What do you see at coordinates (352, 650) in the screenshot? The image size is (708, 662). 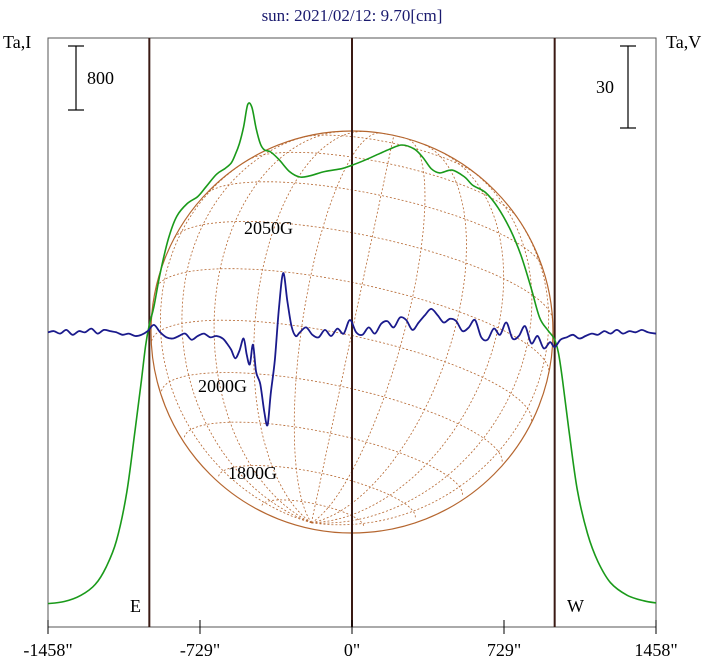 I see `x-tick-label-2: 0"` at bounding box center [352, 650].